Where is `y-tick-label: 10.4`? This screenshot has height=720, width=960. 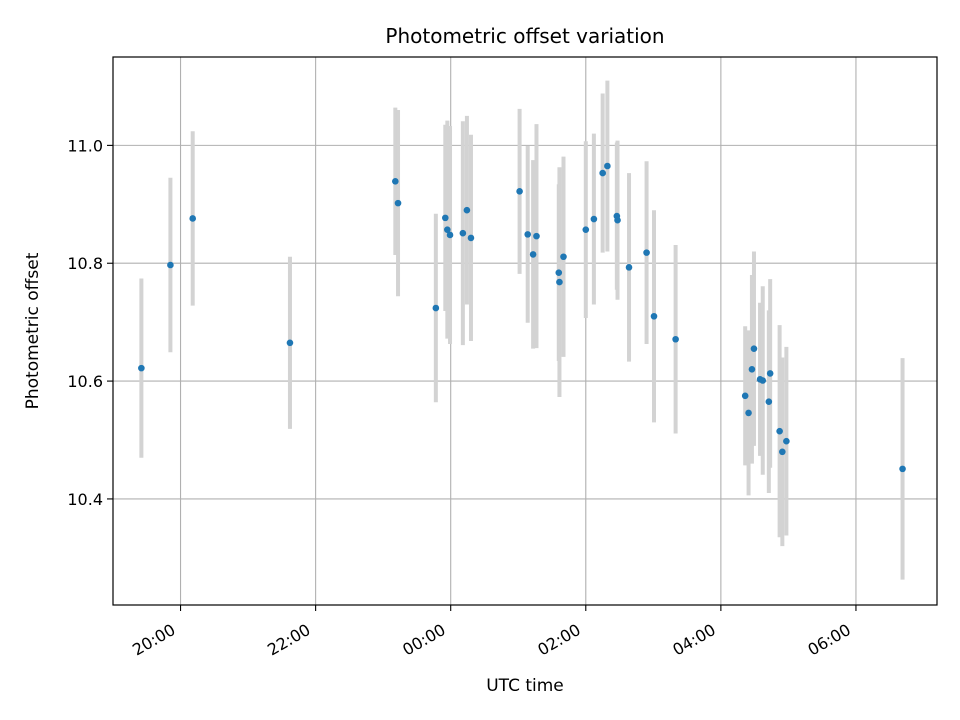
y-tick-label: 10.4 is located at coordinates (85, 499).